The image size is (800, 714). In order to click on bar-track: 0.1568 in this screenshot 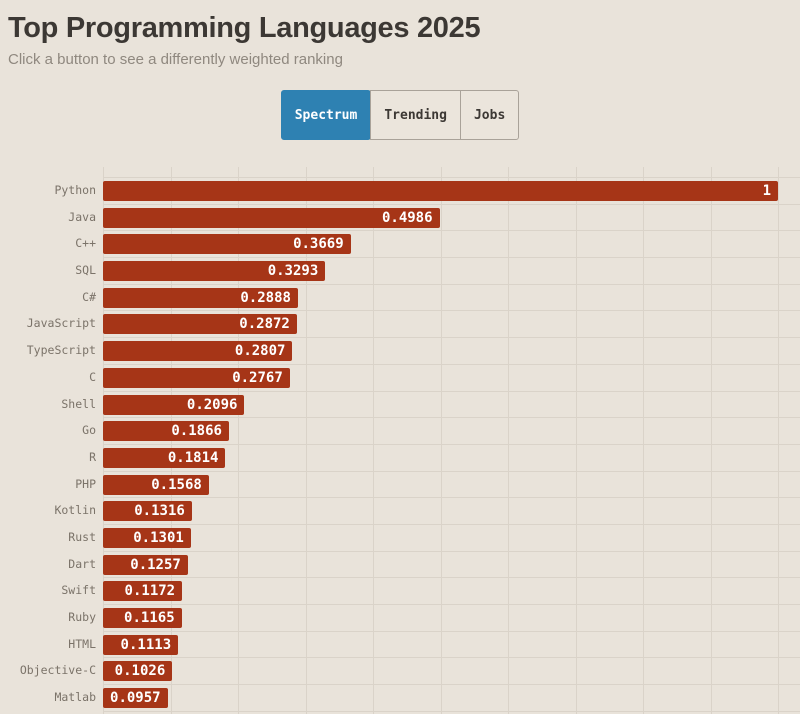, I will do `click(451, 484)`.